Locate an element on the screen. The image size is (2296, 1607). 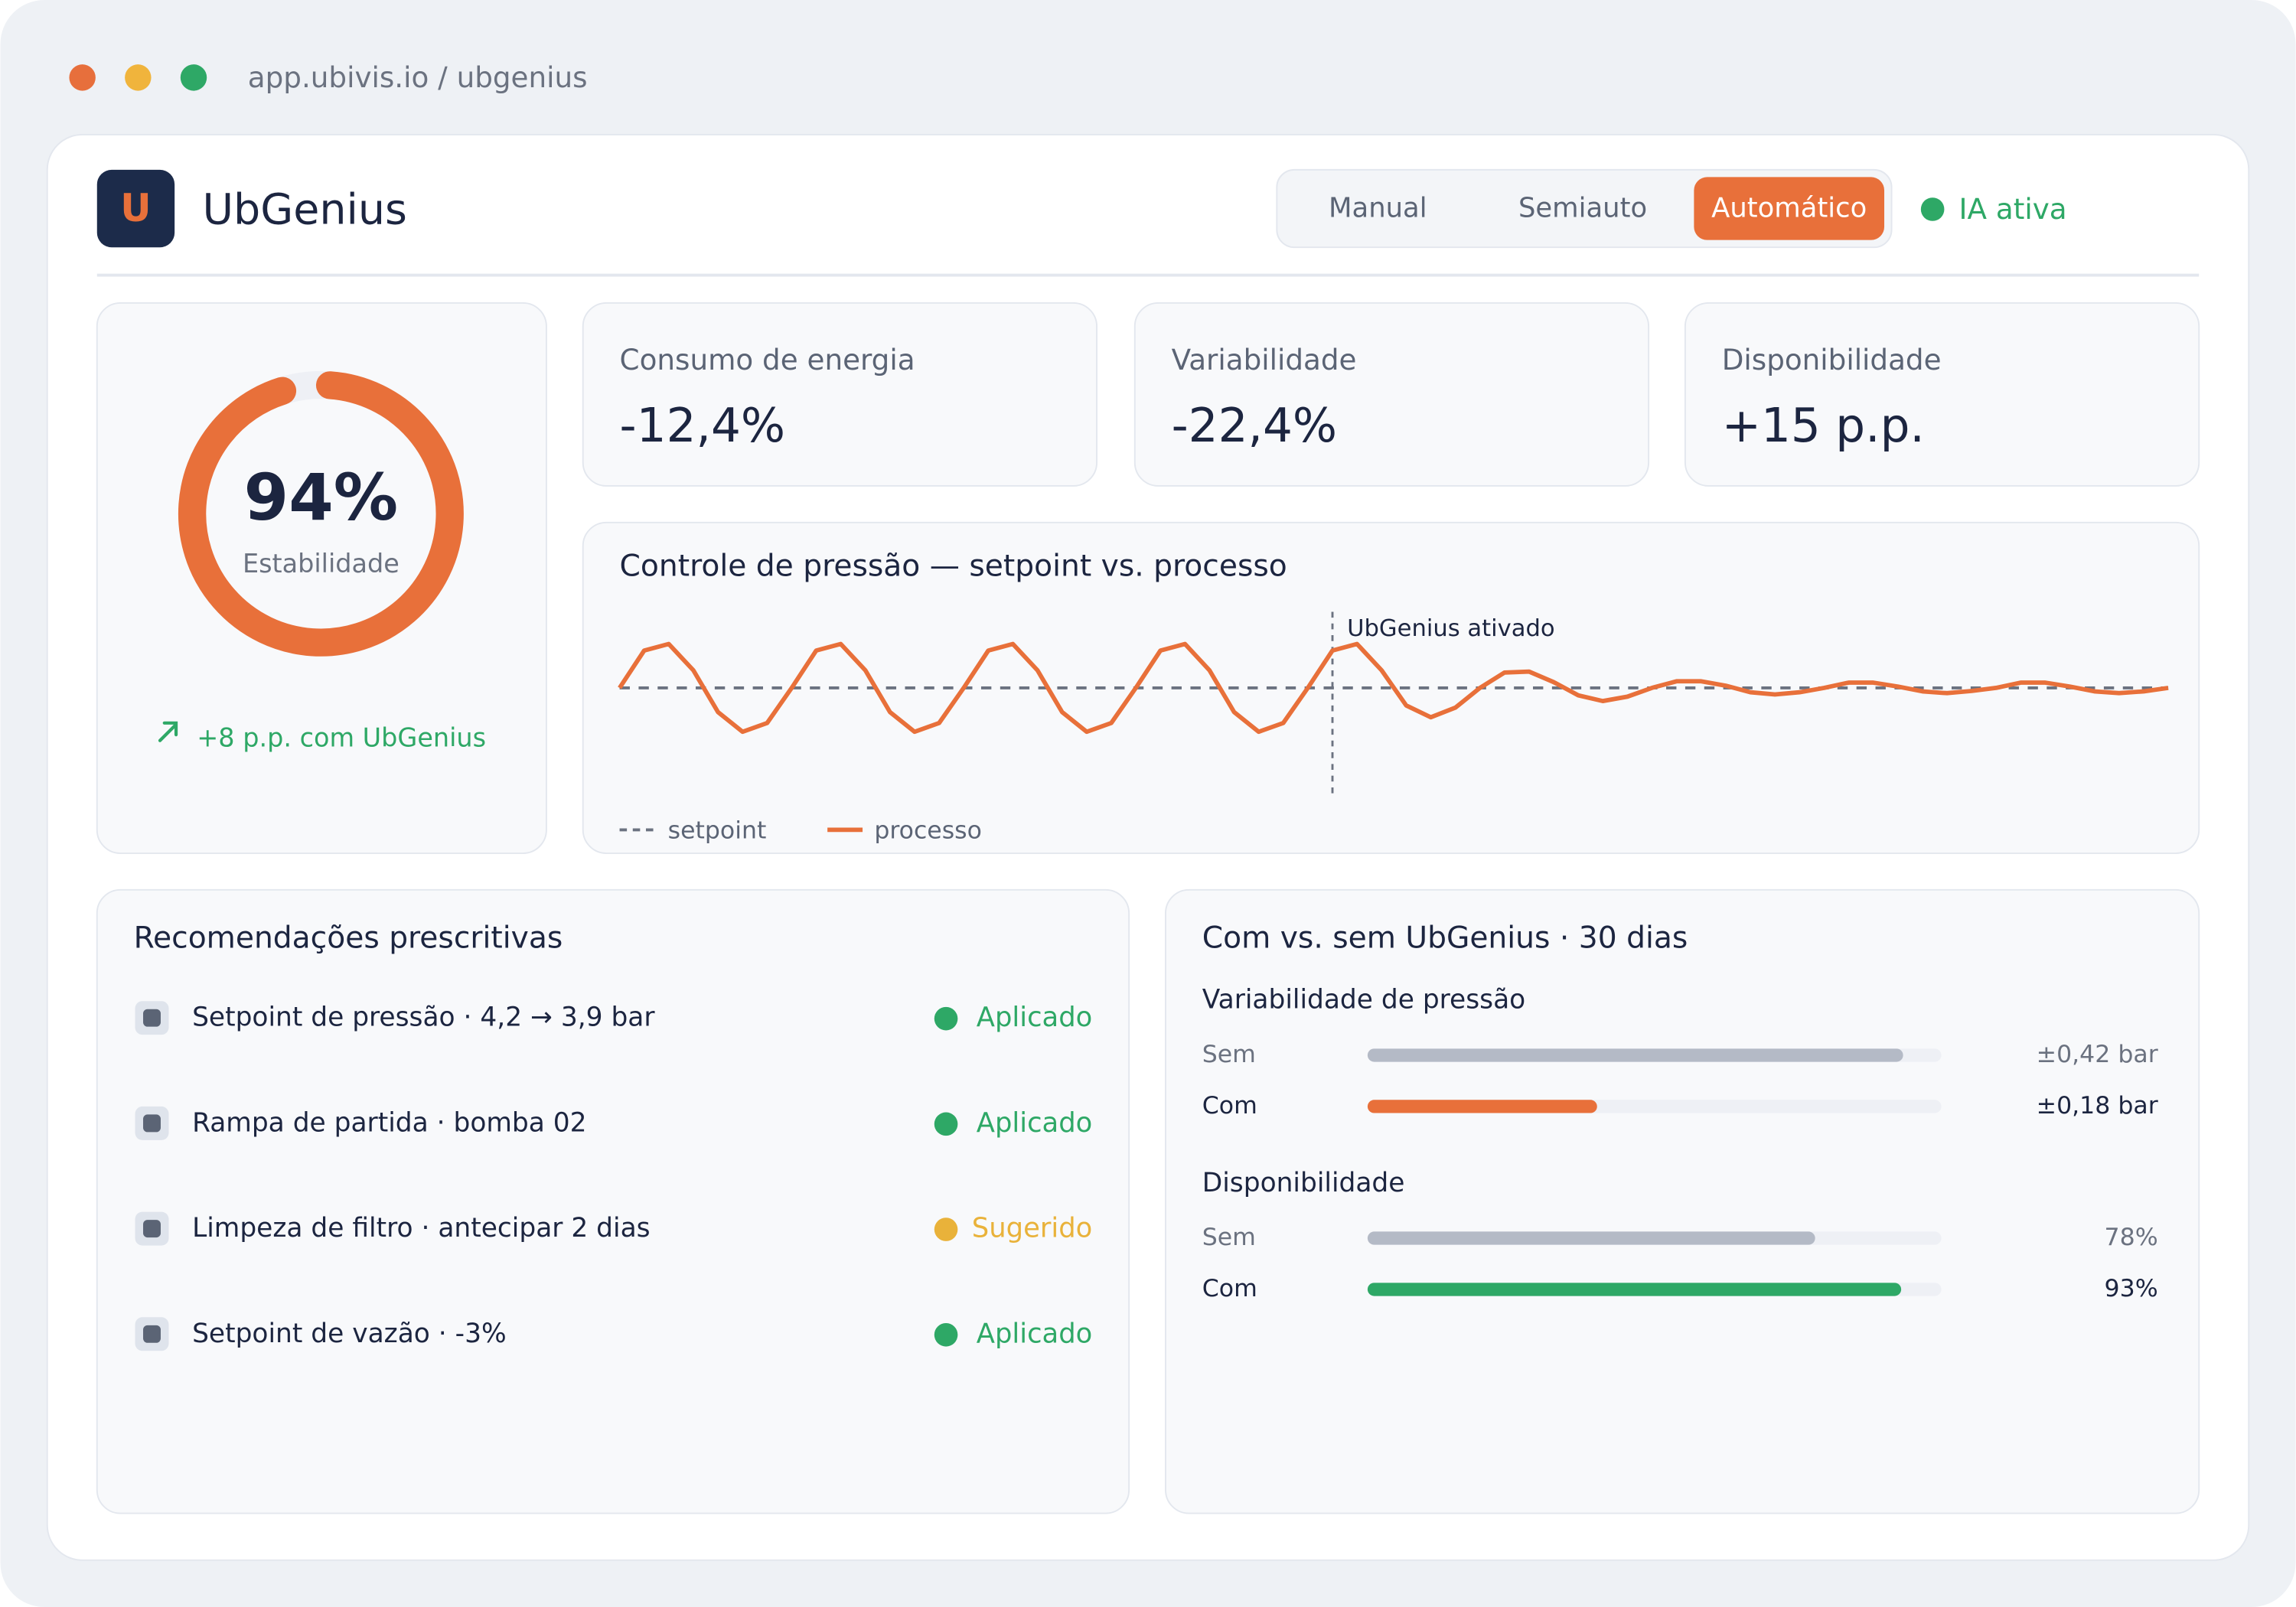
recommendation-text: Setpoint de pressão · 4,2 → 3,9 bar is located at coordinates (423, 1017).